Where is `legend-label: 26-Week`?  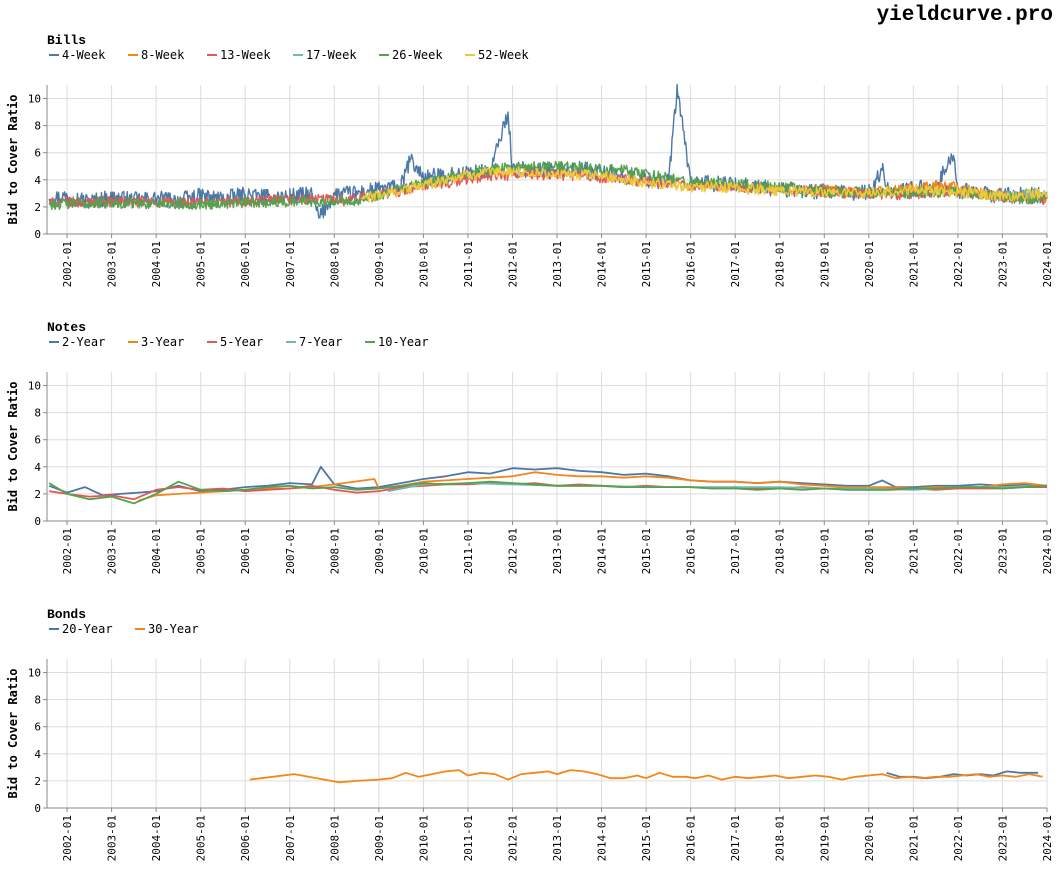 legend-label: 26-Week is located at coordinates (417, 55).